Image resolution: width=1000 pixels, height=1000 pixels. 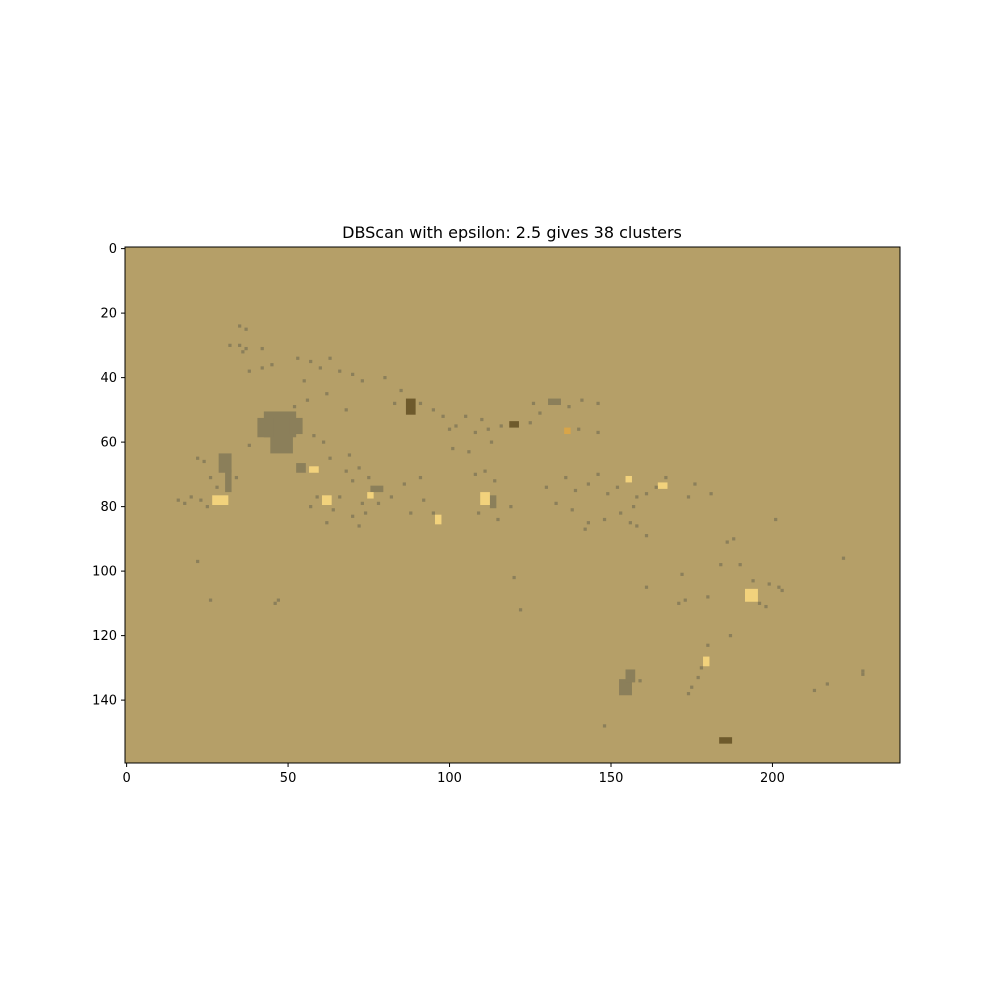 What do you see at coordinates (108, 443) in the screenshot?
I see `y-tick-label: 60` at bounding box center [108, 443].